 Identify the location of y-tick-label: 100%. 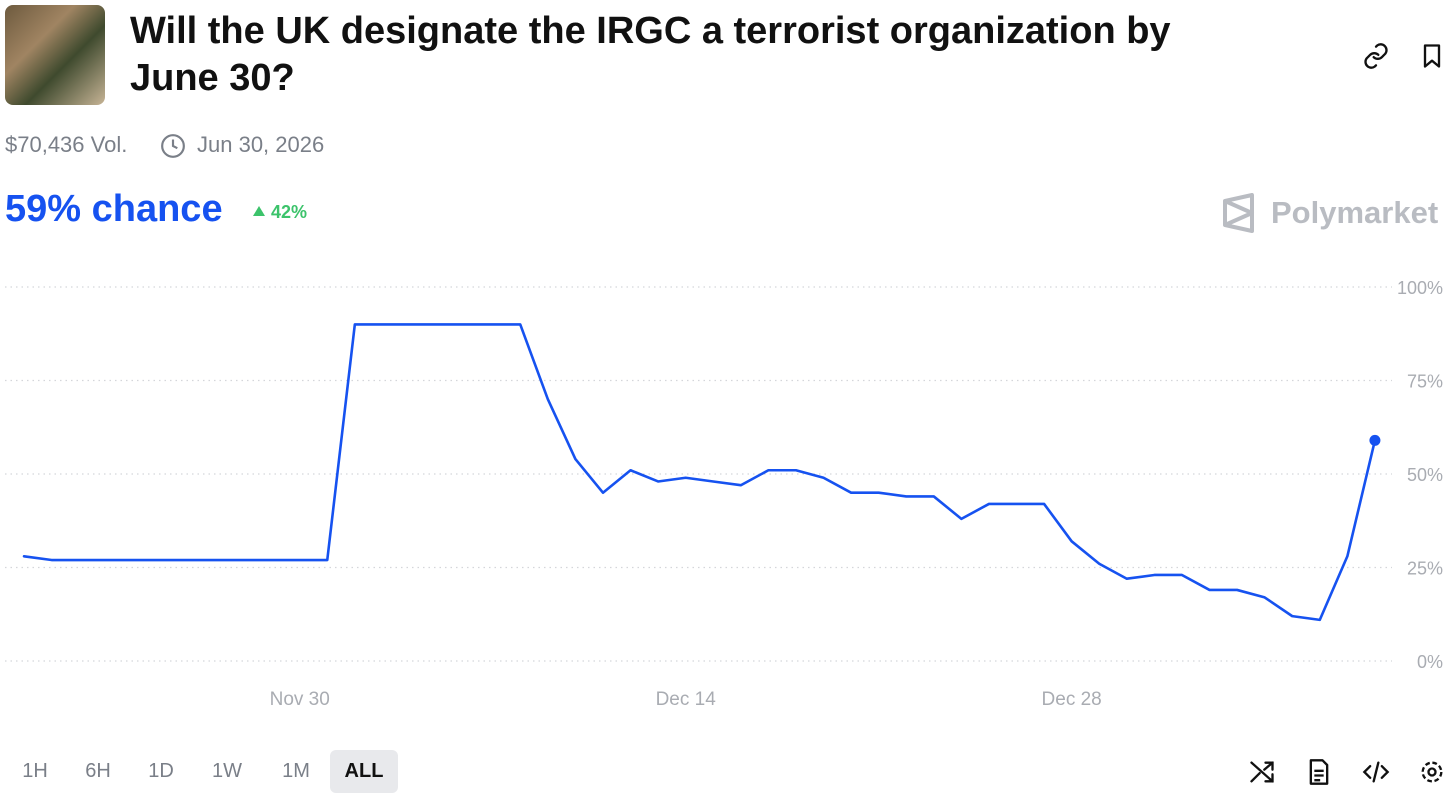
(1420, 288).